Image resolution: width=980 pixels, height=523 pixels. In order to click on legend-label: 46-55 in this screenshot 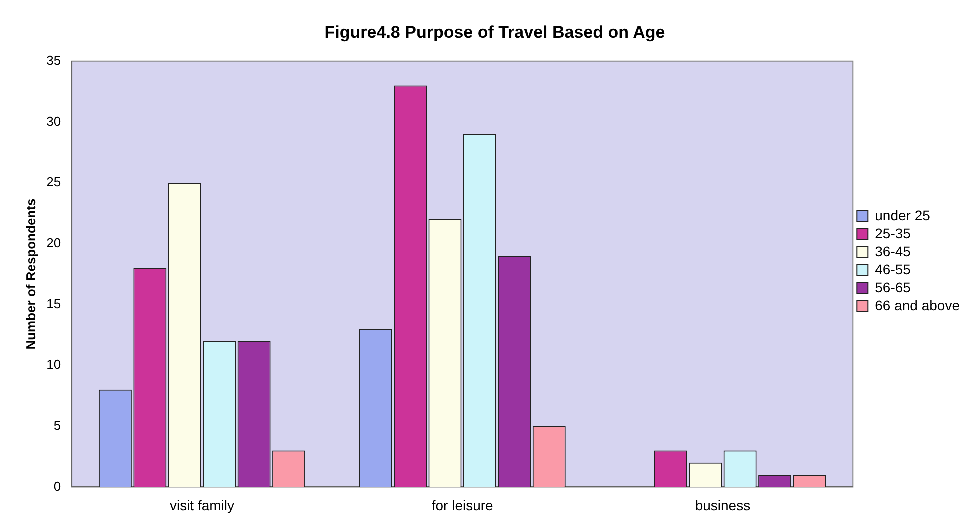, I will do `click(893, 269)`.